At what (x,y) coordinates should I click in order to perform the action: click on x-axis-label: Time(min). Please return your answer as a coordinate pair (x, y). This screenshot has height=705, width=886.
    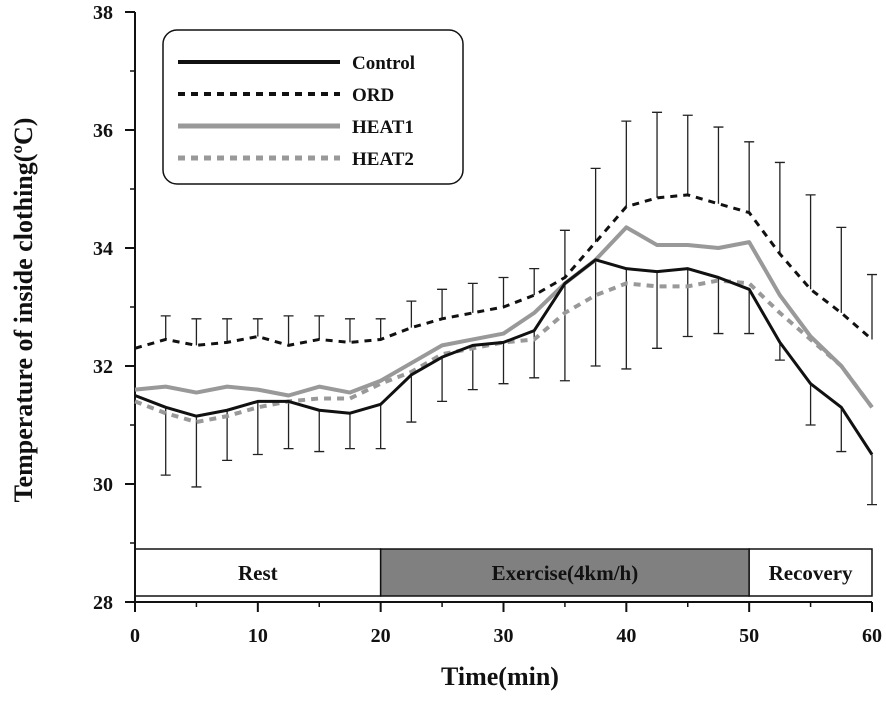
    Looking at the image, I should click on (500, 676).